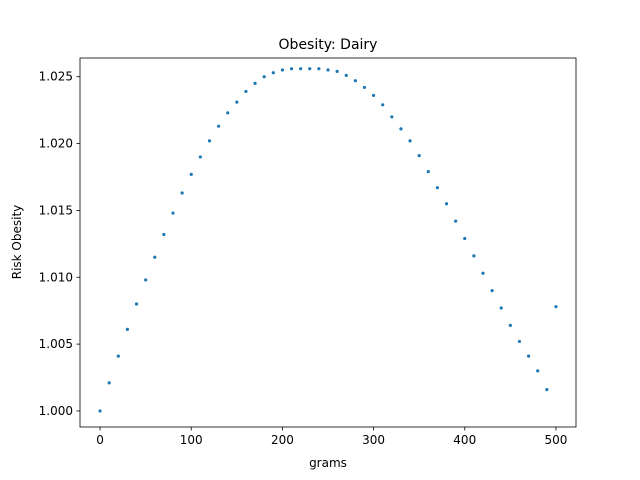 Image resolution: width=640 pixels, height=480 pixels. Describe the element at coordinates (282, 440) in the screenshot. I see `x-tick-label: 200` at that location.